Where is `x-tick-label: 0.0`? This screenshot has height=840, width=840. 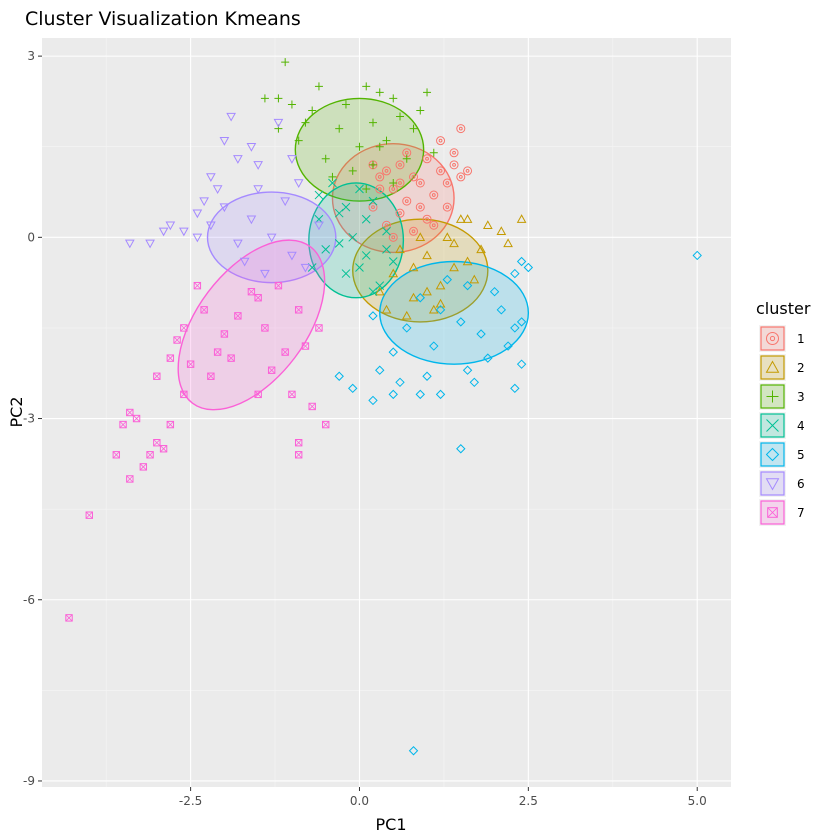 x-tick-label: 0.0 is located at coordinates (359, 801).